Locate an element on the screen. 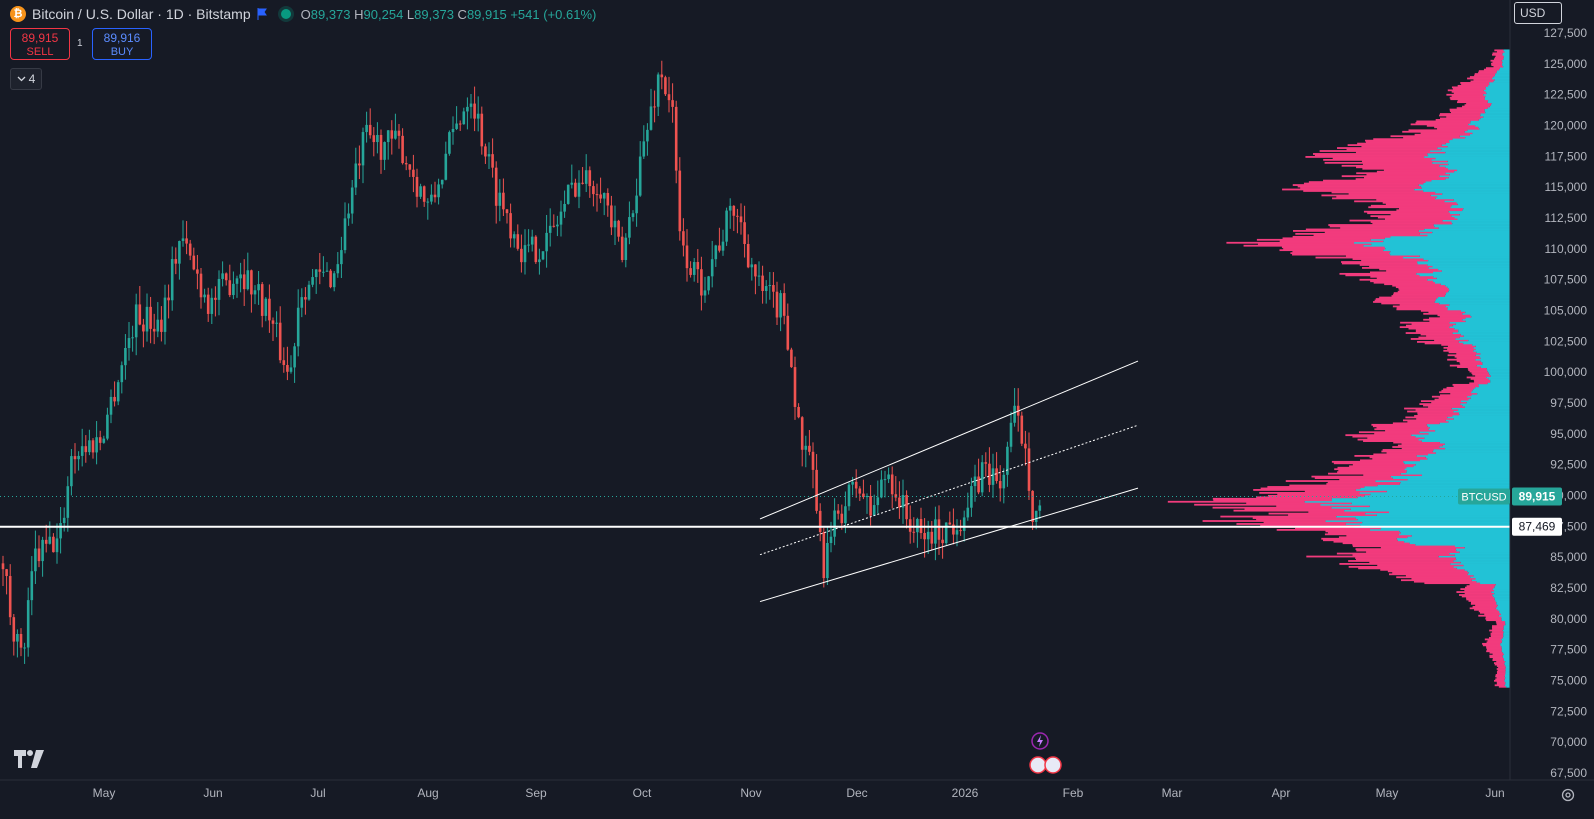 The height and width of the screenshot is (819, 1594). sell-button: 89,915 SELL is located at coordinates (40, 44).